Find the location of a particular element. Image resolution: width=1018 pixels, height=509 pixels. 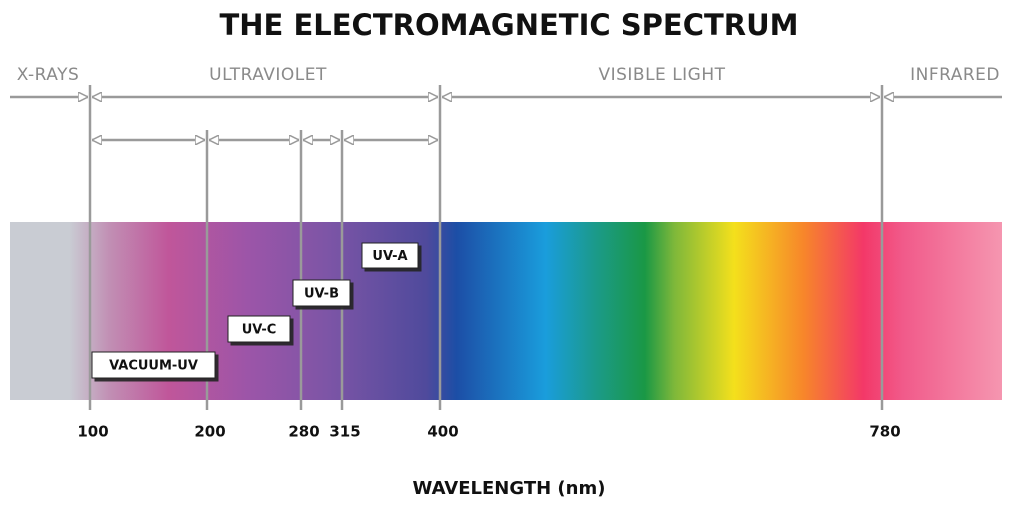

title: THE ELECTROMAGNETIC SPECTRUM is located at coordinates (509, 25).